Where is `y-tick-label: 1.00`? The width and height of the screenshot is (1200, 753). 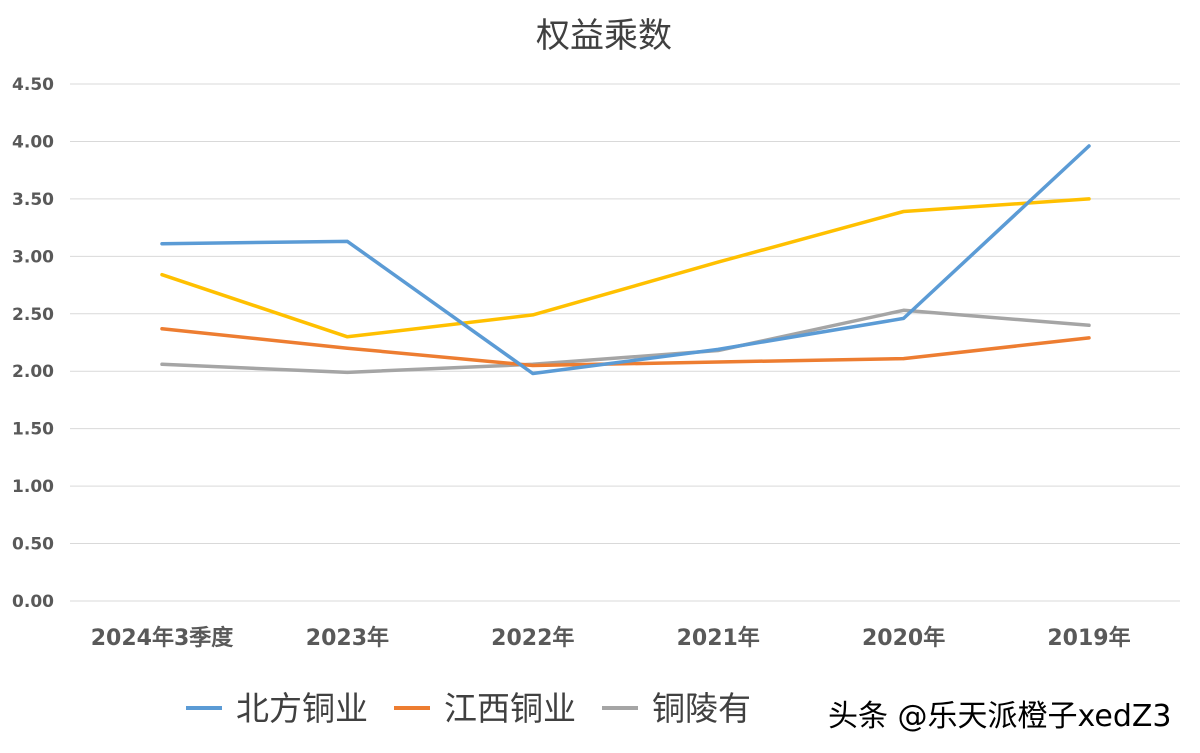 y-tick-label: 1.00 is located at coordinates (33, 487).